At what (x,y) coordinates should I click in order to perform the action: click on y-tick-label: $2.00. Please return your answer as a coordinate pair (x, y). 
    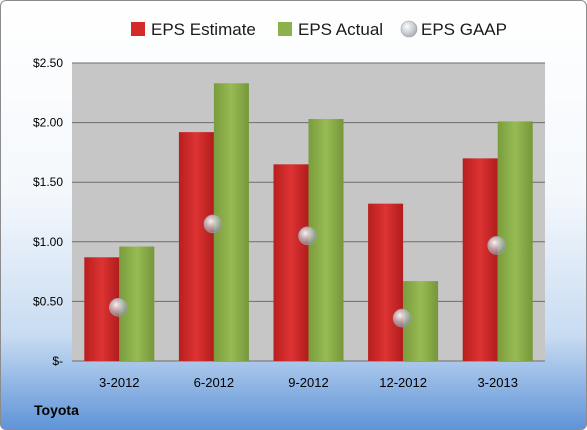
    Looking at the image, I should click on (48, 123).